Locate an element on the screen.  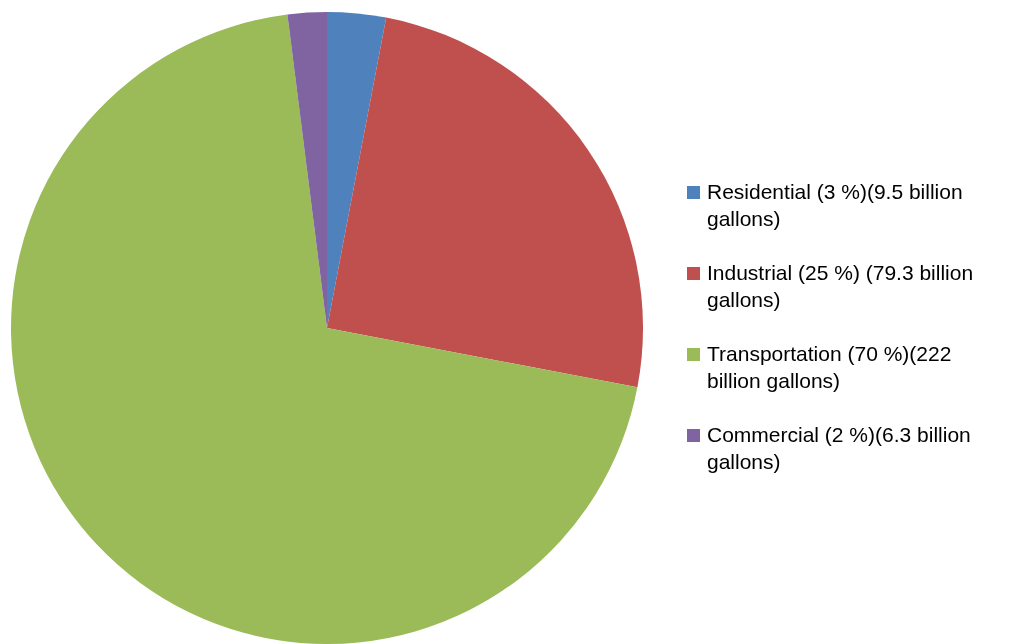
legend-label: Transportation (70 %)(222 billion gallons) is located at coordinates (830, 367).